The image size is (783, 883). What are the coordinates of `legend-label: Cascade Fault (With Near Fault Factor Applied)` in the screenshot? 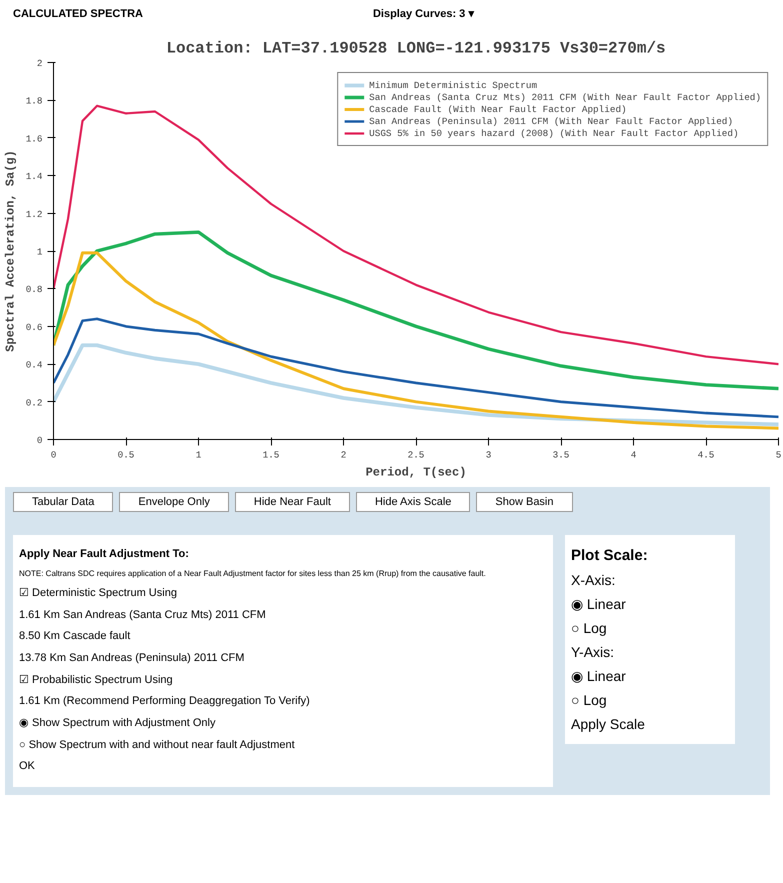 It's located at (498, 109).